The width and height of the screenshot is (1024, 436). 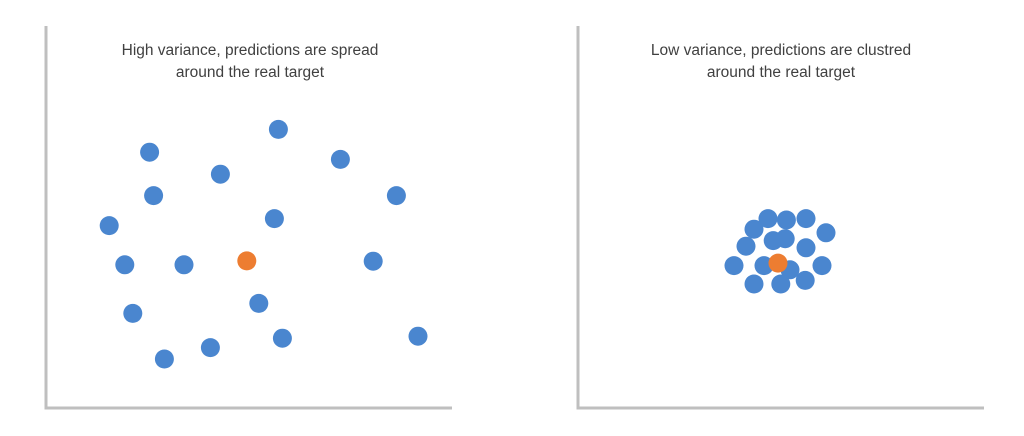 I want to click on chart-title-line-1: High variance, predictions are spread, so click(x=250, y=50).